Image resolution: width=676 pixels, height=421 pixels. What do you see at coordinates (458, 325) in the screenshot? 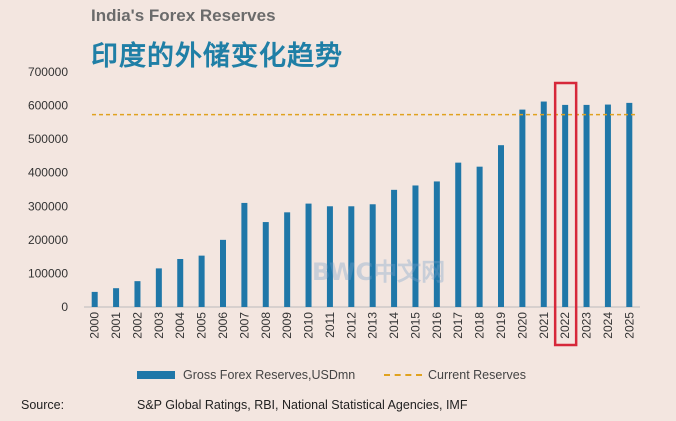
I see `x-tick-label: 2017` at bounding box center [458, 325].